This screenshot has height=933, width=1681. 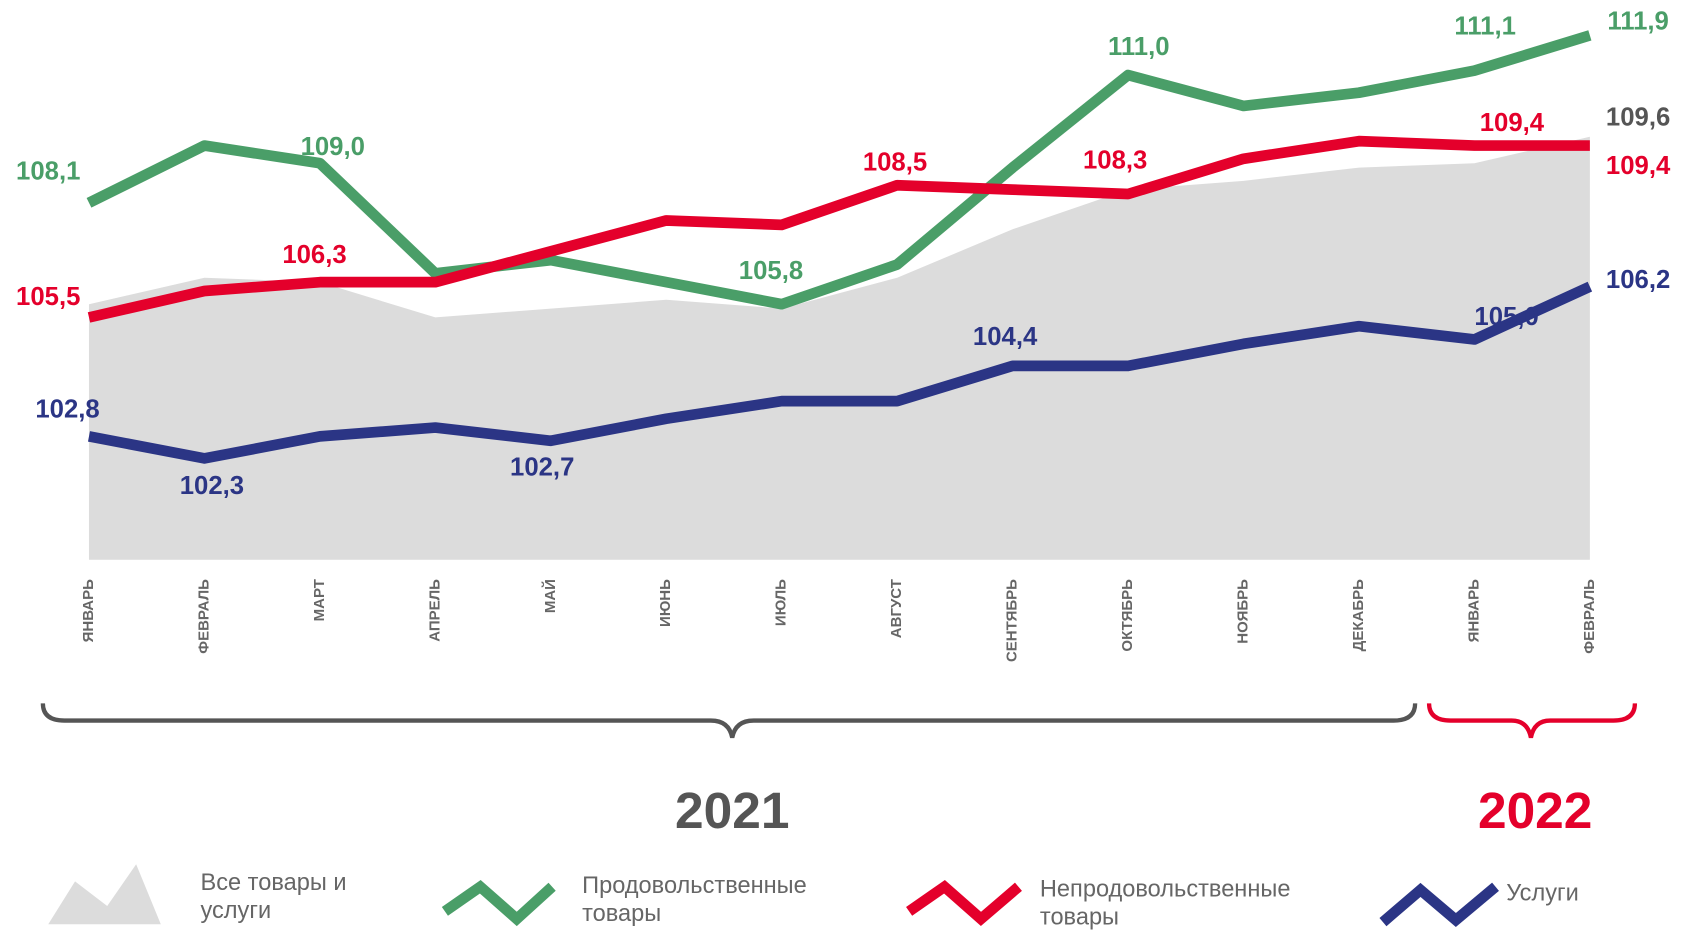 I want to click on data-label: 105,0, so click(x=1506, y=317).